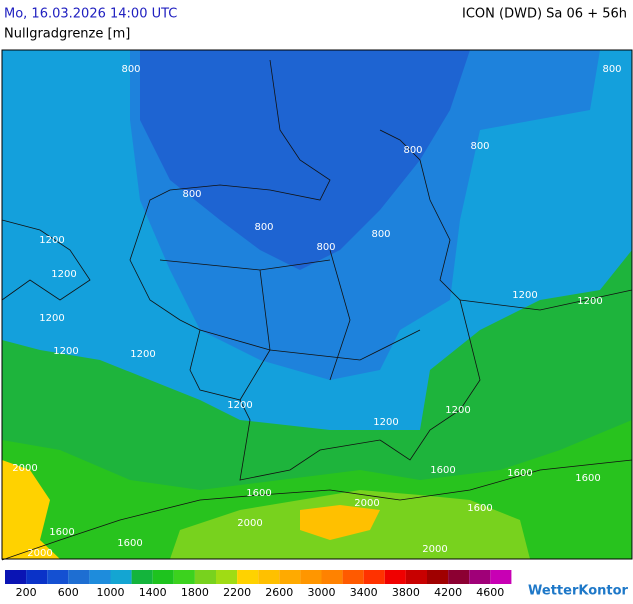 Image resolution: width=633 pixels, height=604 pixels. I want to click on scale-label: 1000, so click(111, 592).